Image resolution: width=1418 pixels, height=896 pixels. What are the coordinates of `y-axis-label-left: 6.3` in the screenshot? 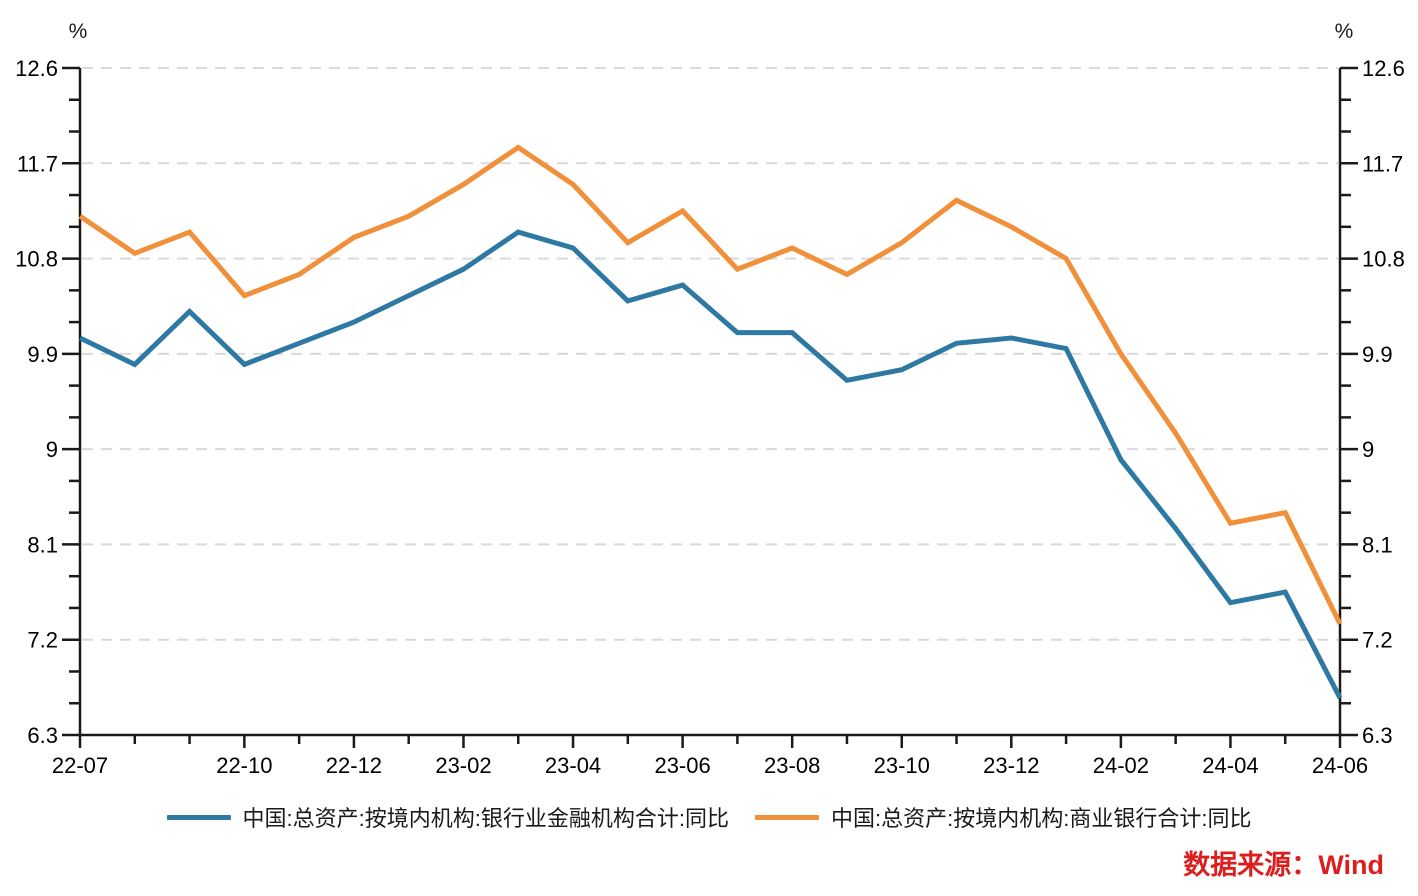 It's located at (42, 735).